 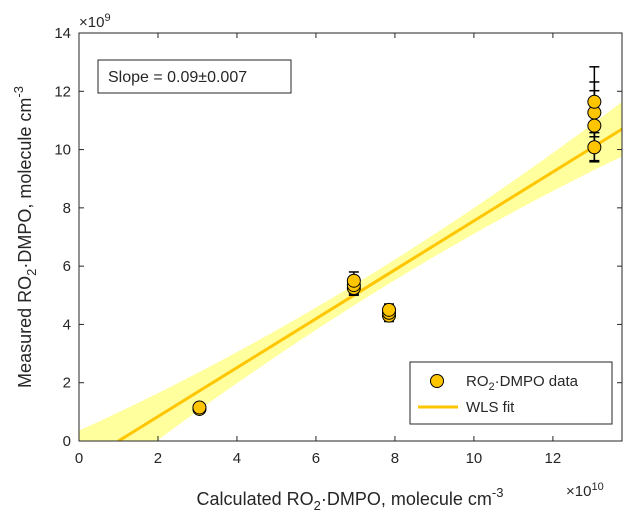 What do you see at coordinates (553, 458) in the screenshot?
I see `x-tick-label: 12` at bounding box center [553, 458].